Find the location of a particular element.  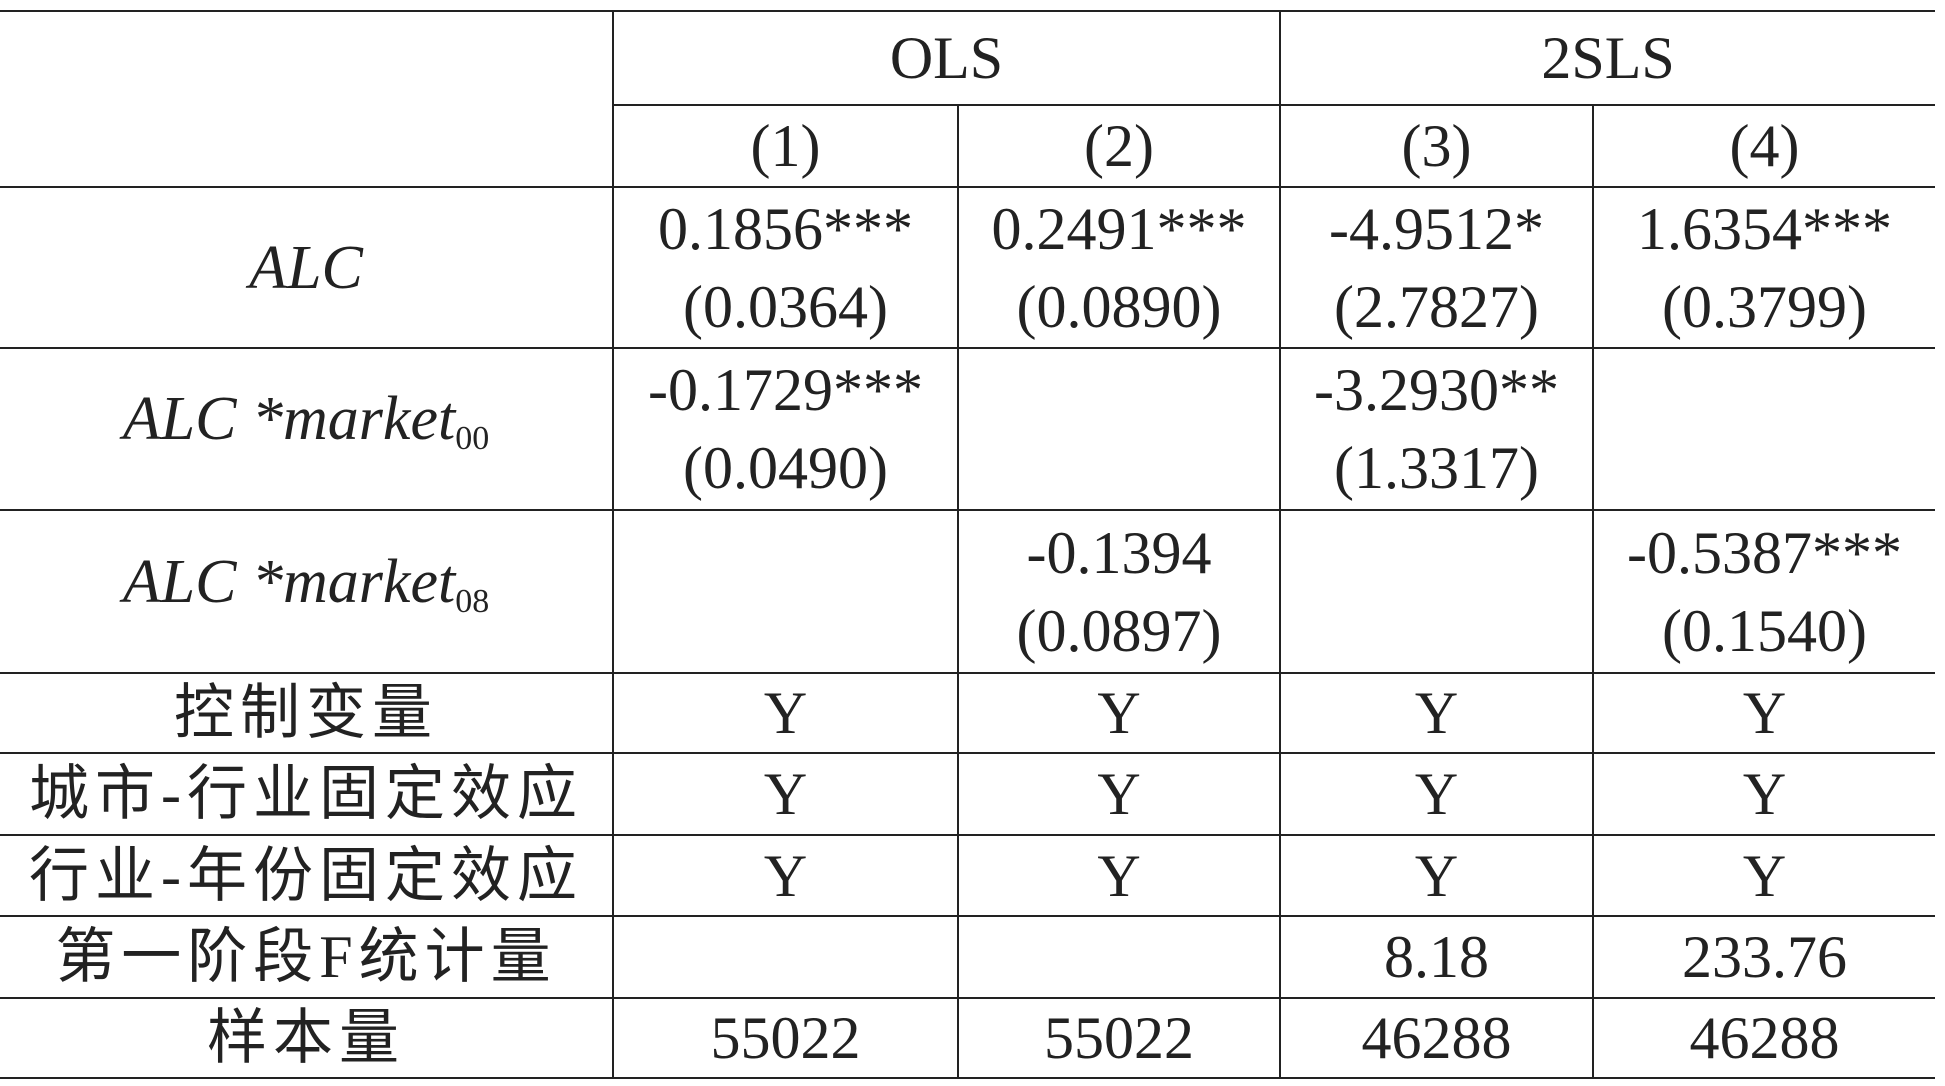

label-text: 城市-行业固定效应 is located at coordinates (306, 794).